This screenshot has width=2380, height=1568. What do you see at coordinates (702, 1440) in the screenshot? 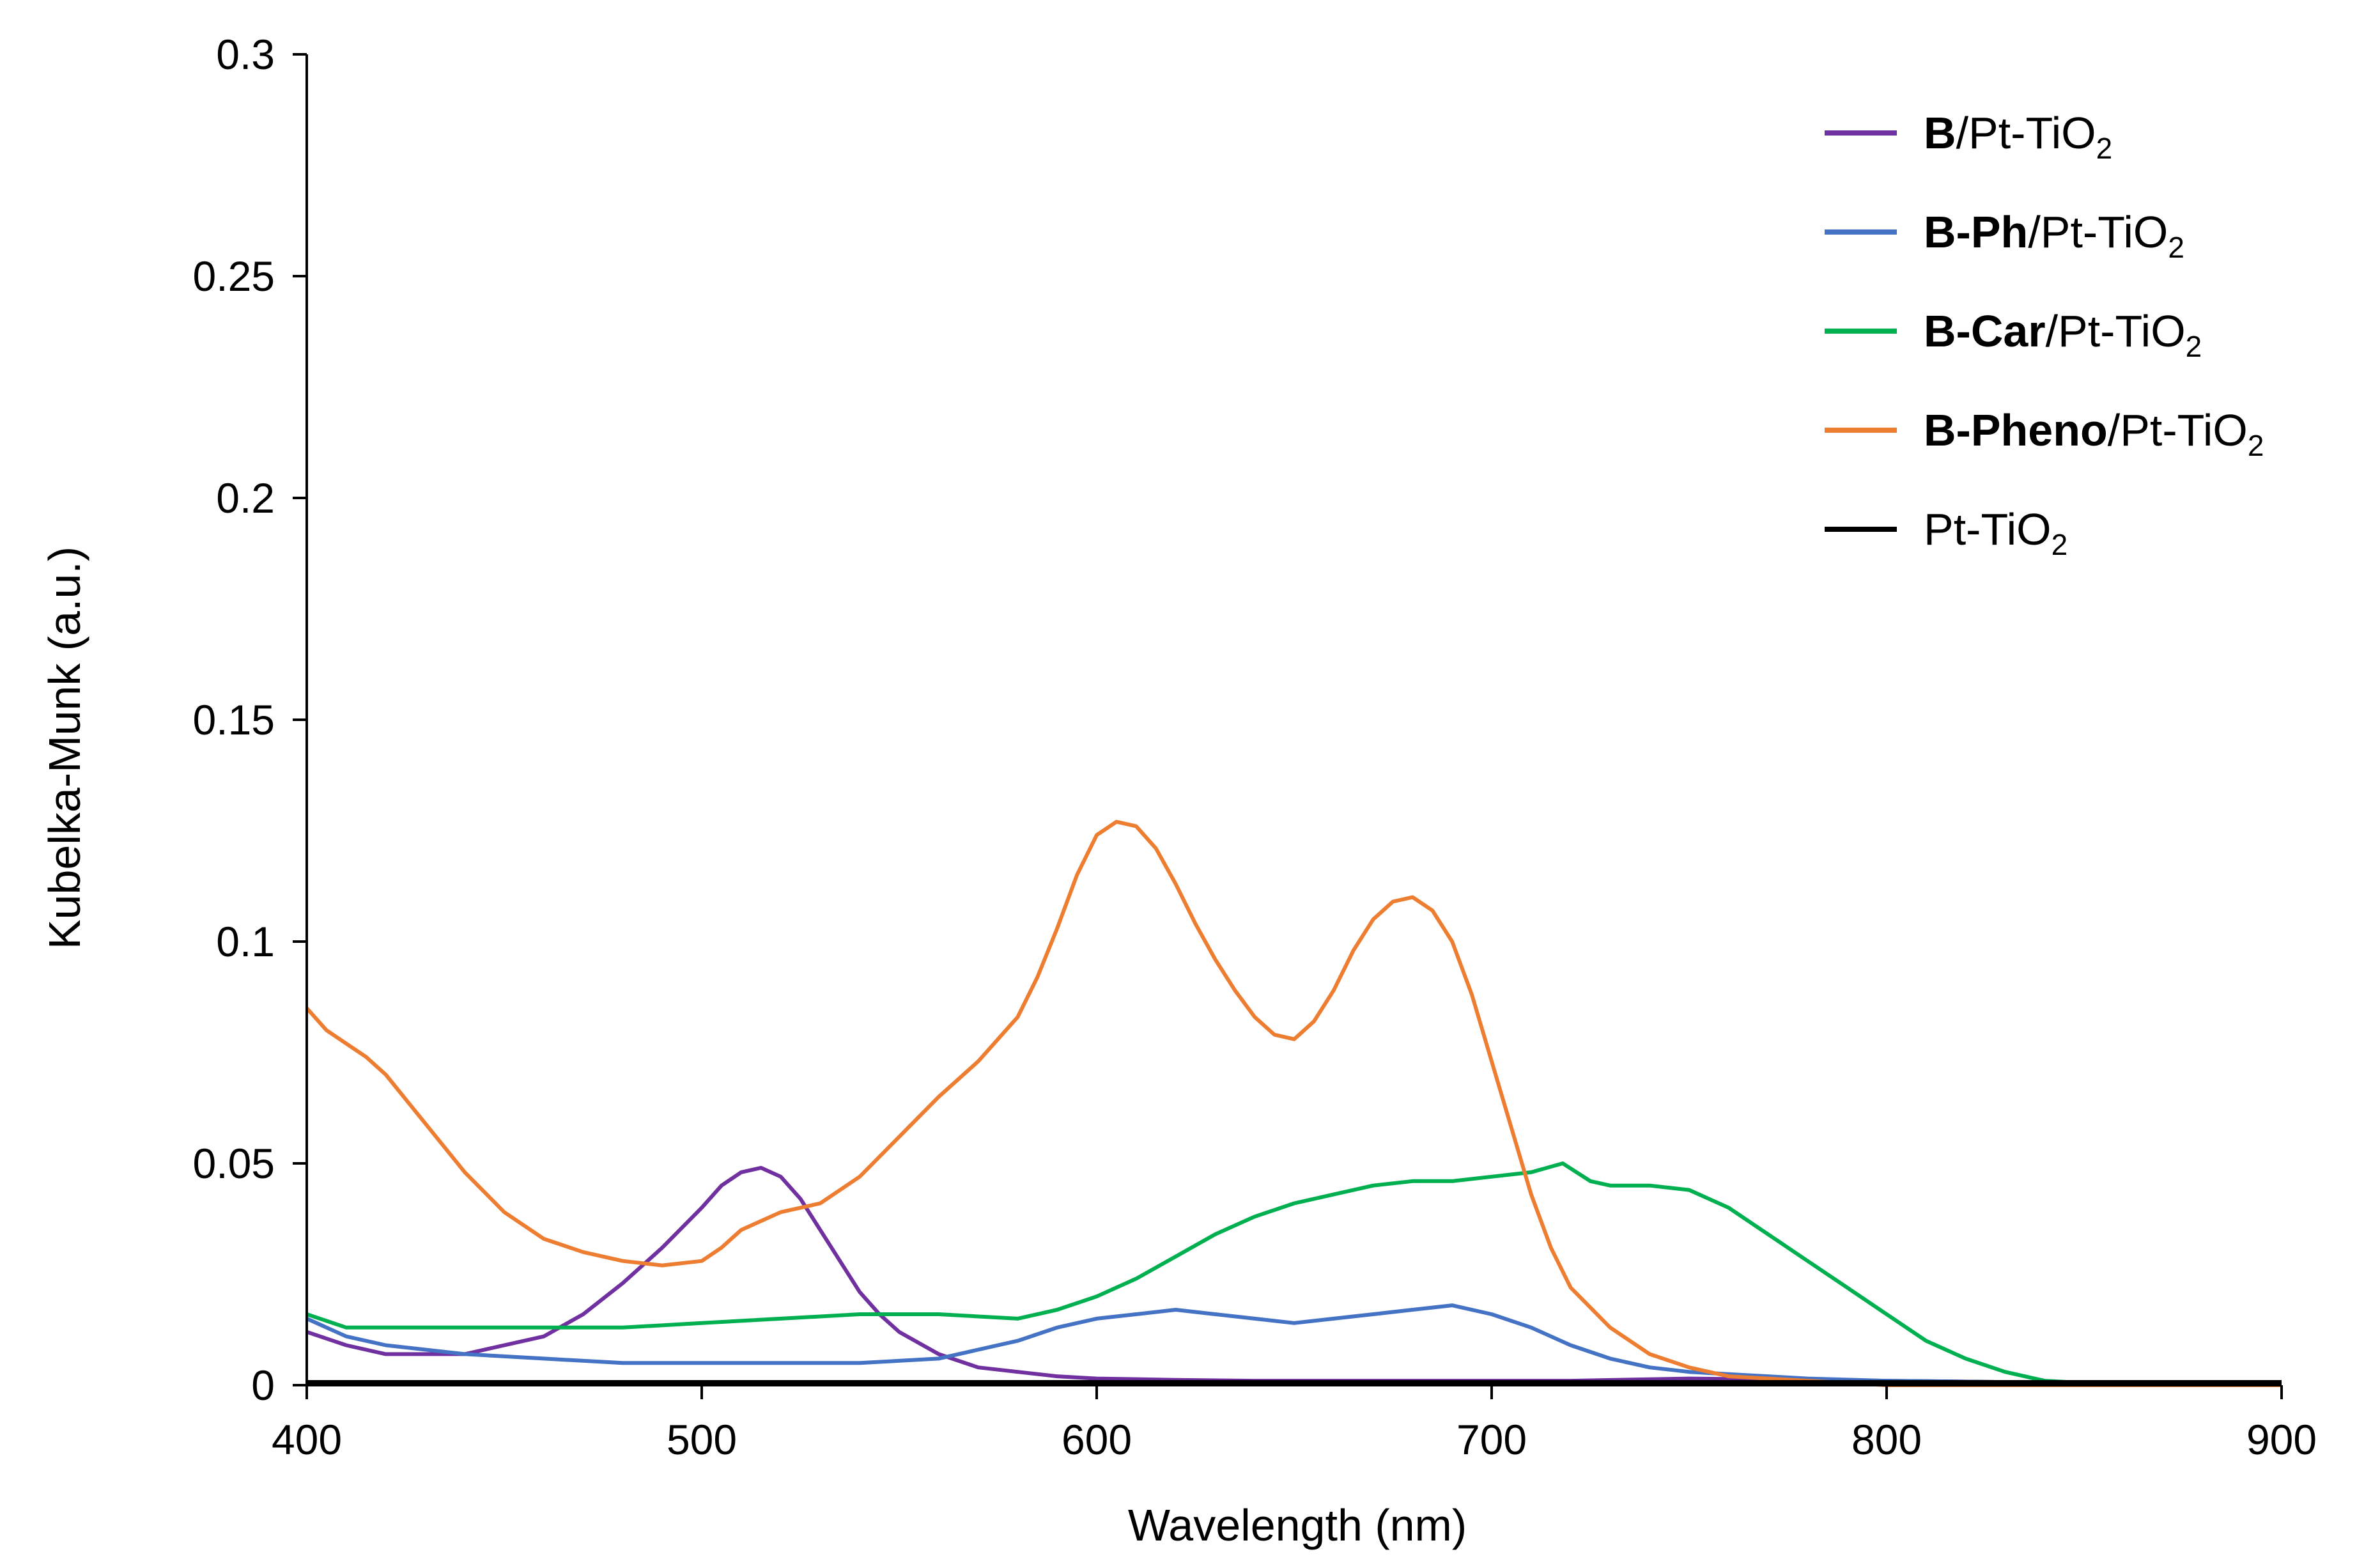
I see `x-tick-label: 500` at bounding box center [702, 1440].